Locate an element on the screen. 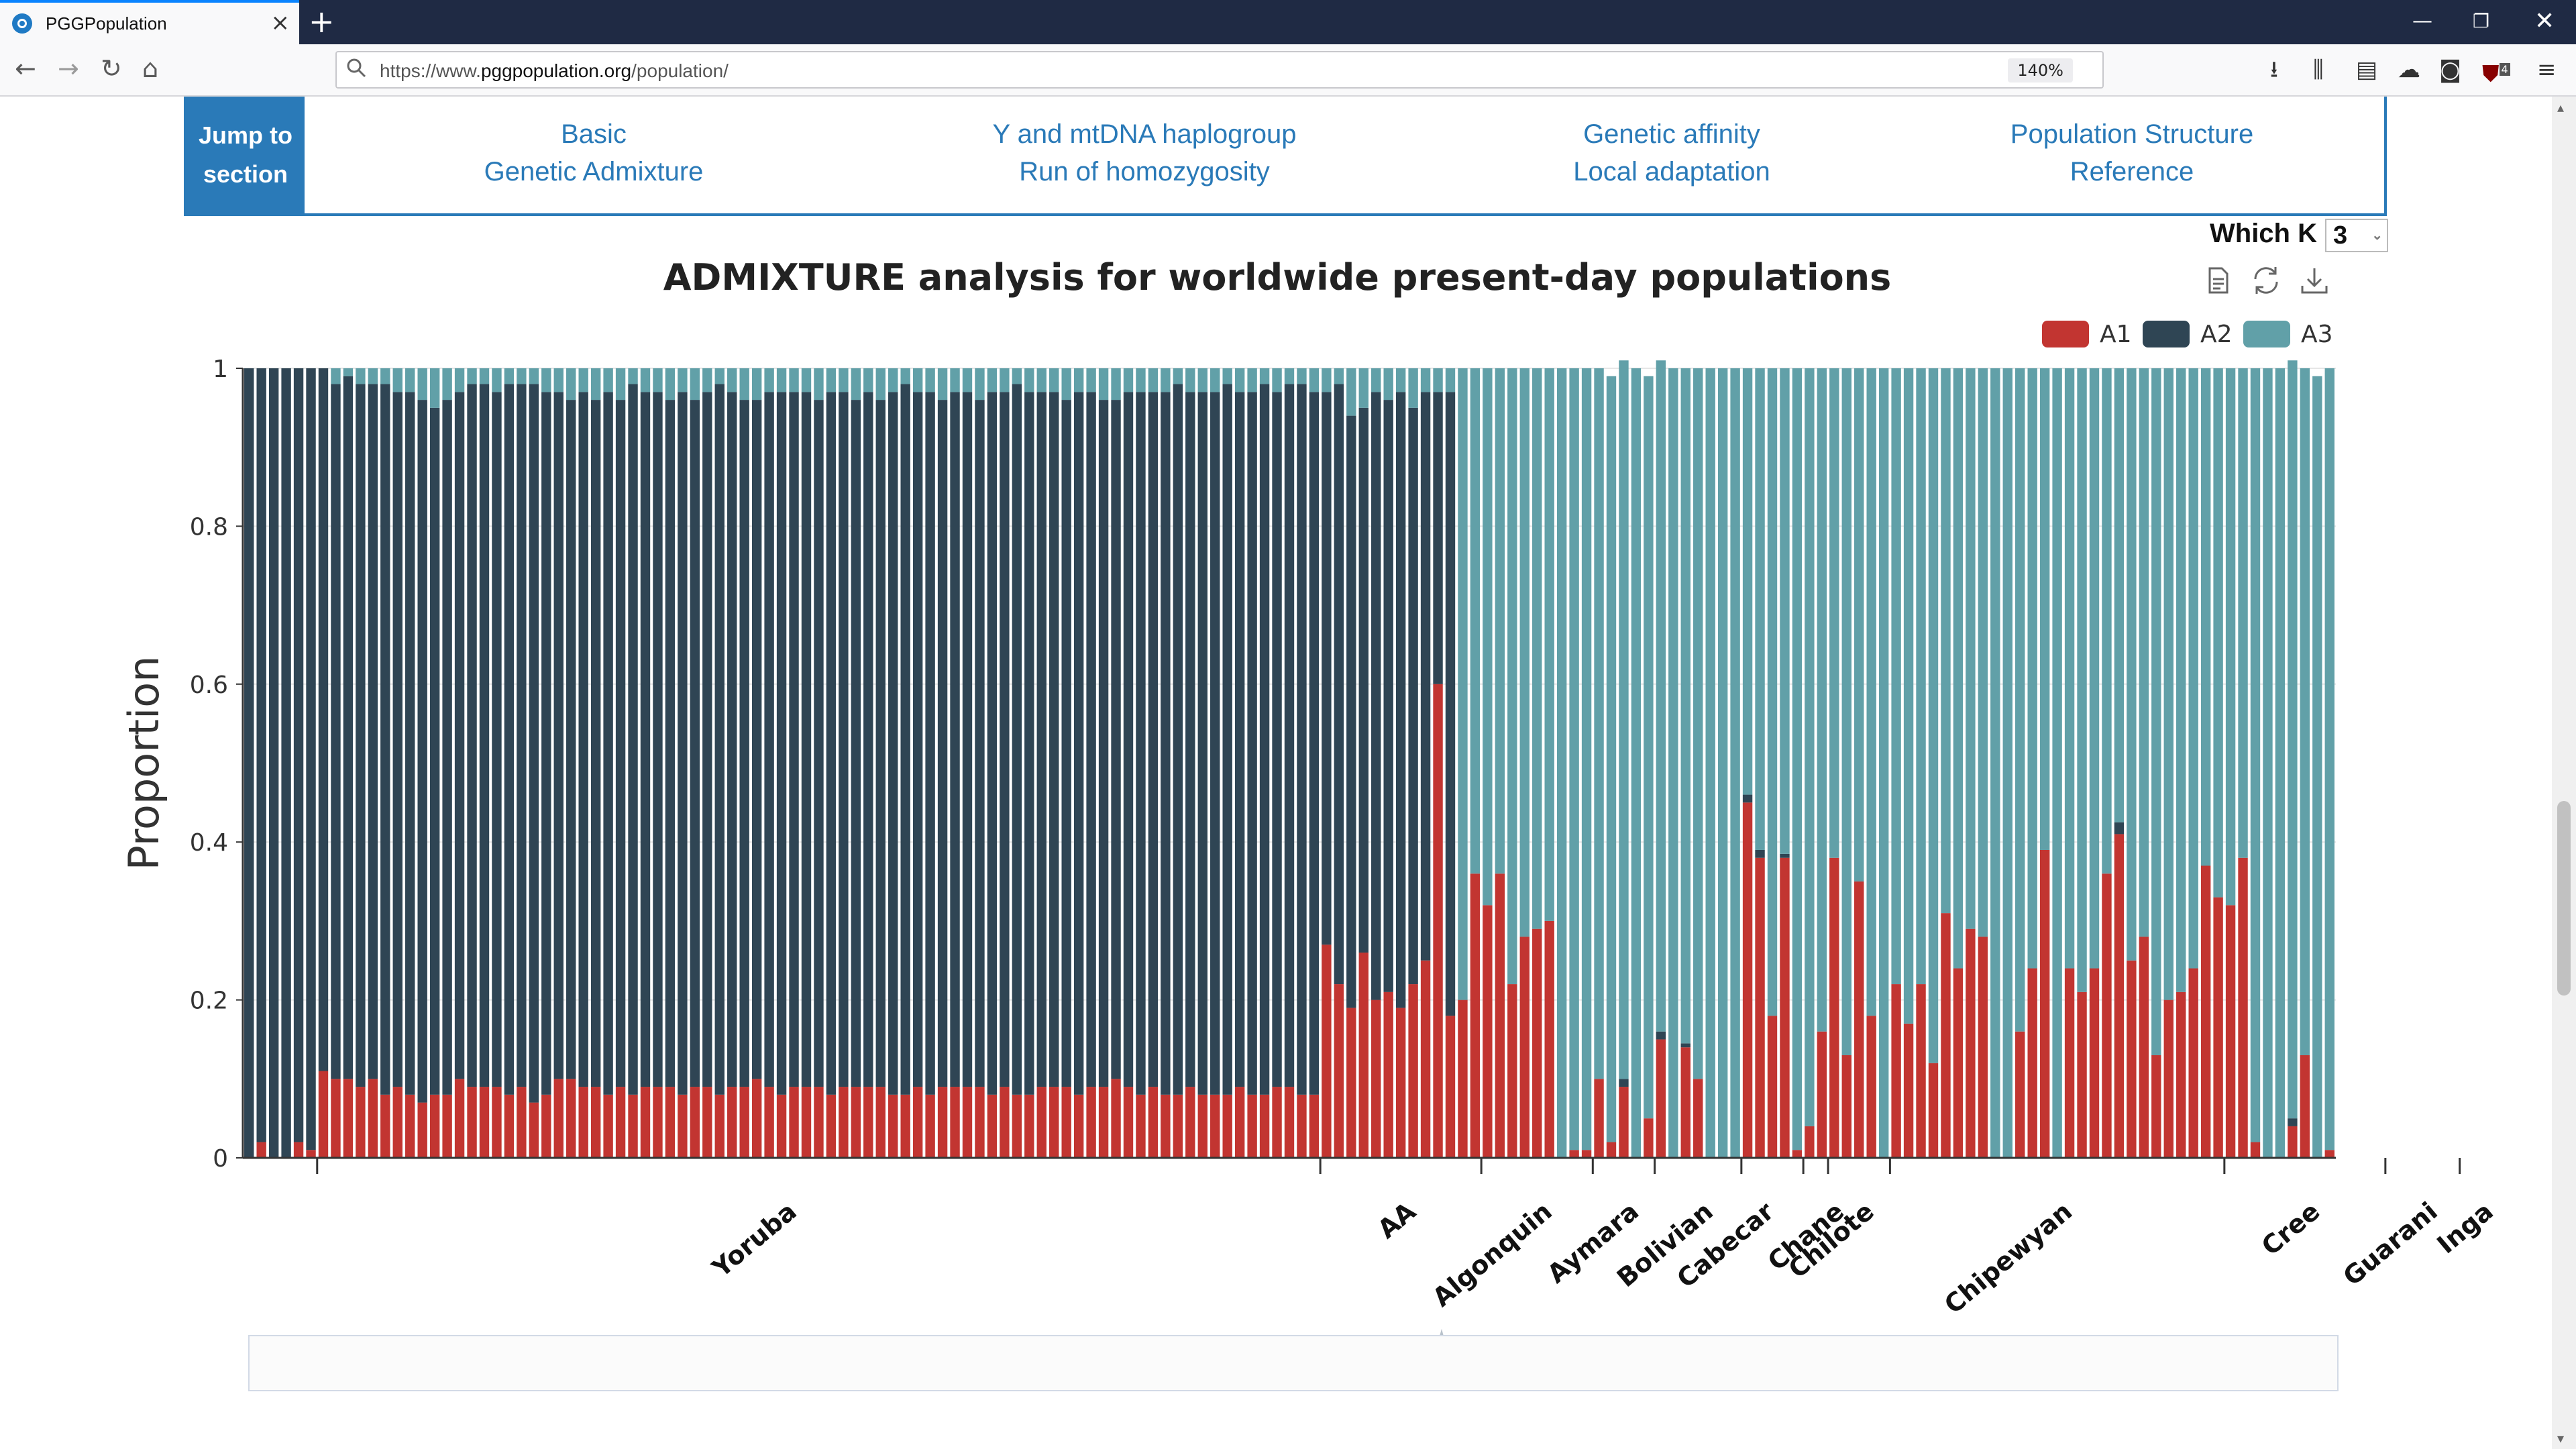  zoom-level-button: 140% is located at coordinates (2040, 70).